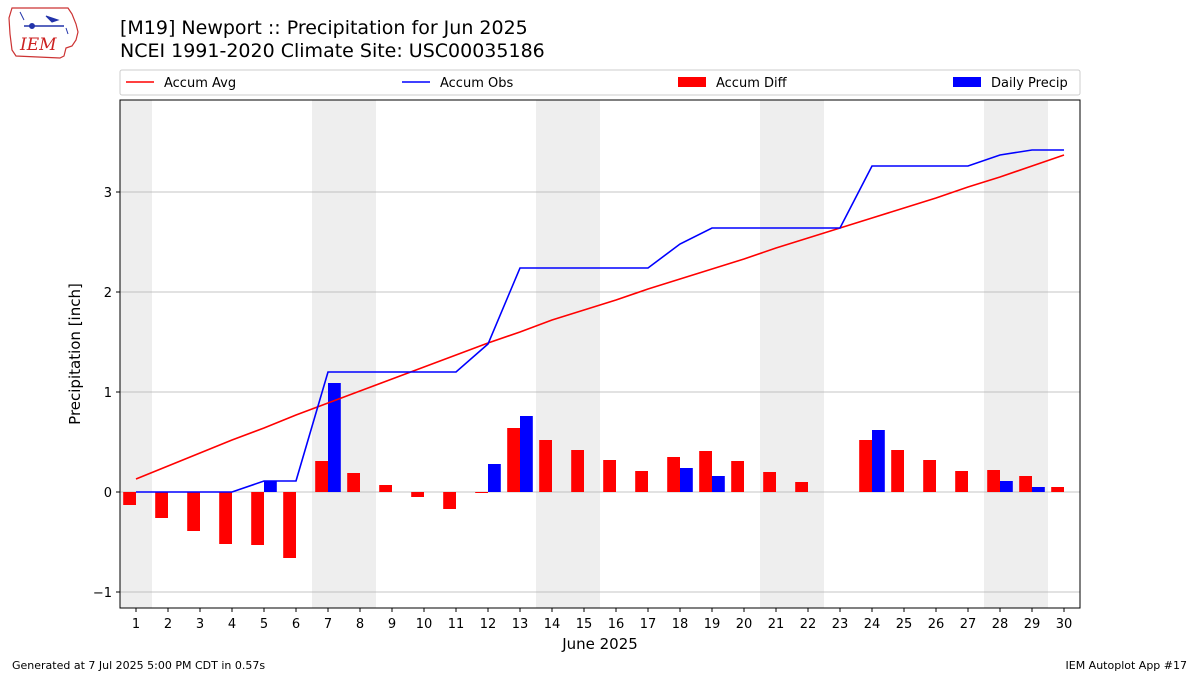  I want to click on x-tick-label: 20, so click(744, 624).